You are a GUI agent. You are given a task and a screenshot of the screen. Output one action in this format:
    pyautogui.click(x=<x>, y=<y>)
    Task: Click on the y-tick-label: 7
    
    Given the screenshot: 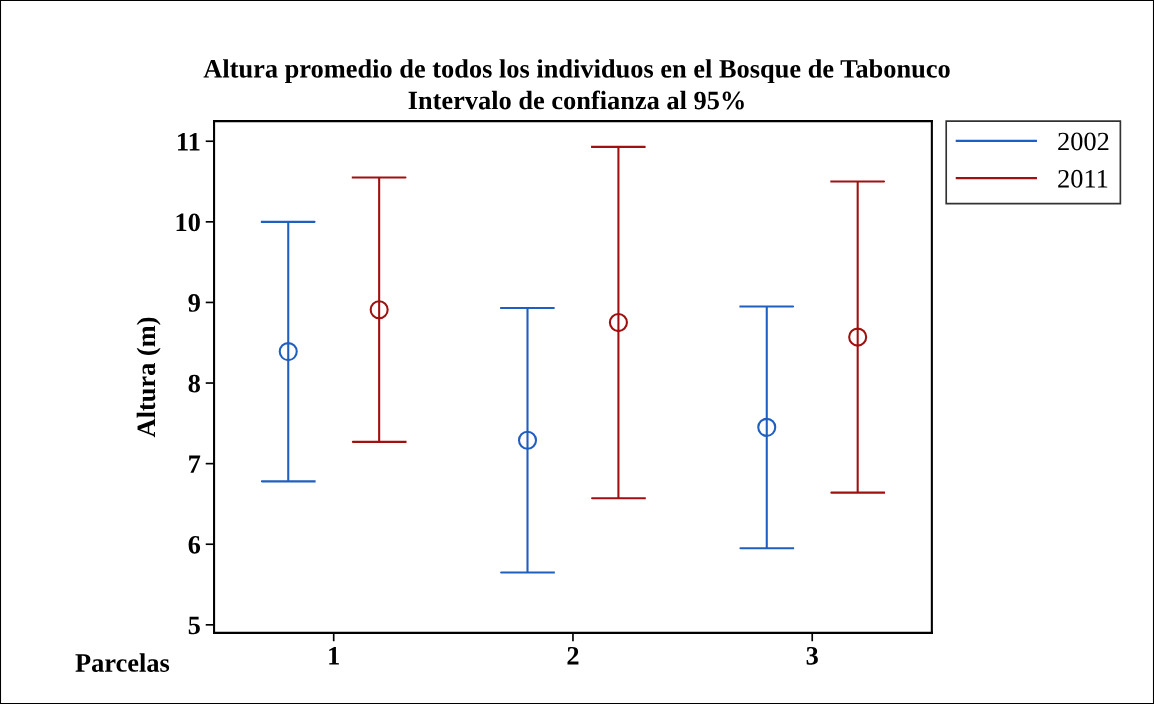 What is the action you would take?
    pyautogui.click(x=195, y=464)
    